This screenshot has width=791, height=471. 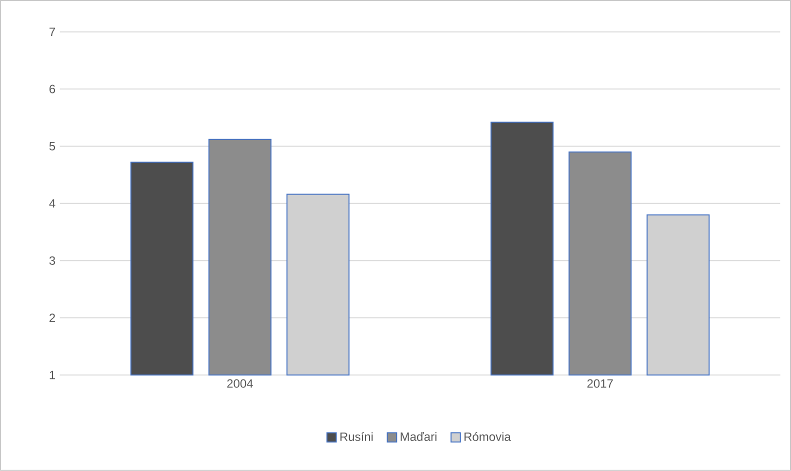 I want to click on y-tick-label: 4, so click(x=52, y=203).